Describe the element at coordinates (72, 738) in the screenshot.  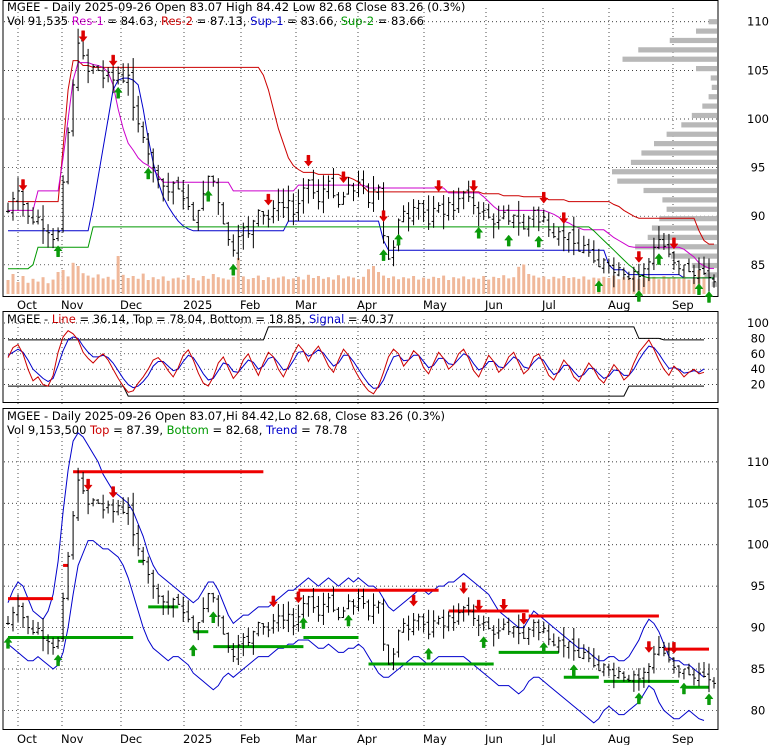
I see `x-tick-label: Nov` at that location.